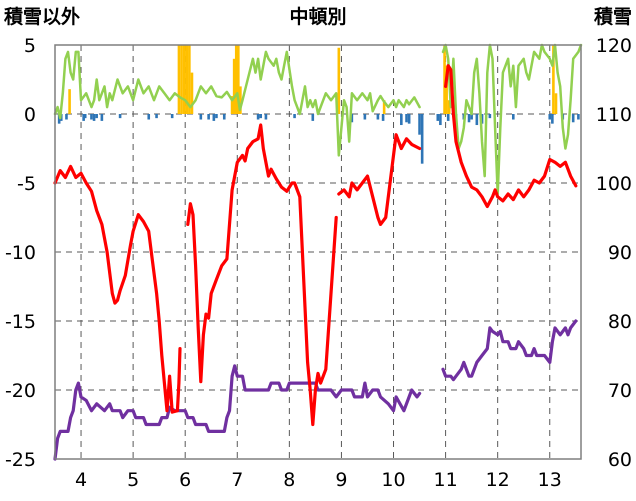 The height and width of the screenshot is (501, 636). I want to click on x-tick-label: 8, so click(289, 480).